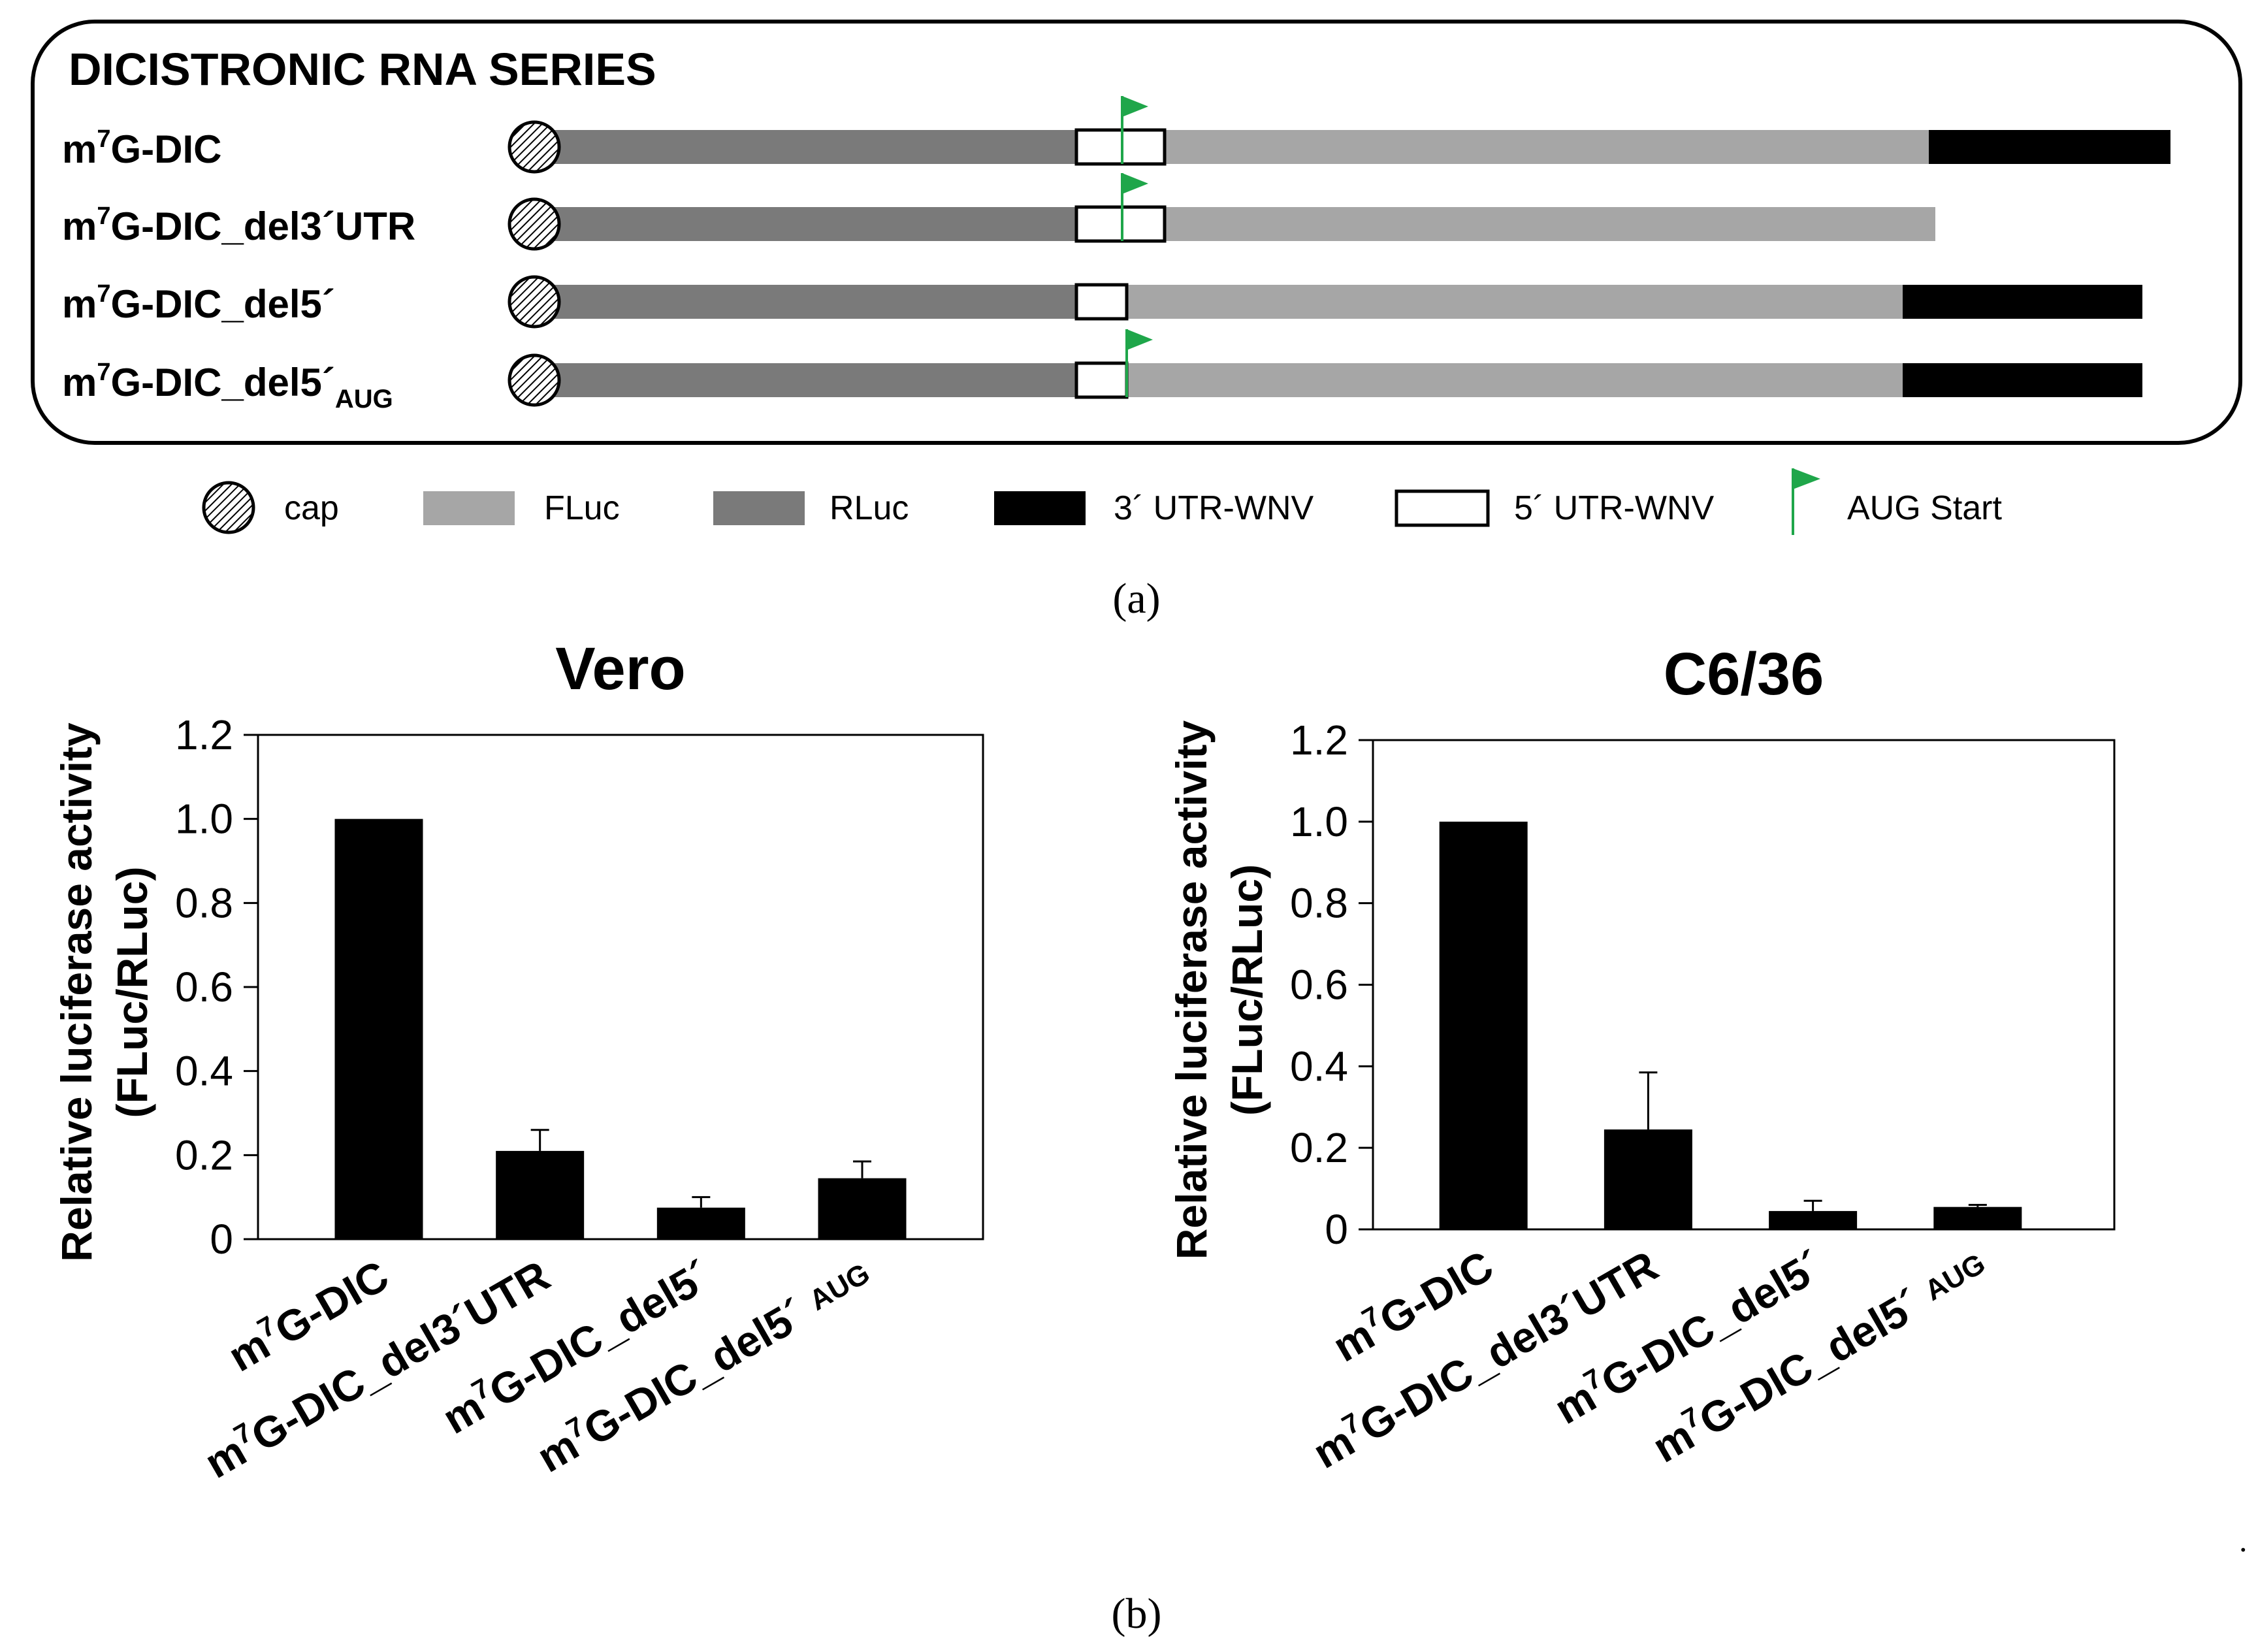  I want to click on legend-item-aug: AUG Start, so click(1897, 501).